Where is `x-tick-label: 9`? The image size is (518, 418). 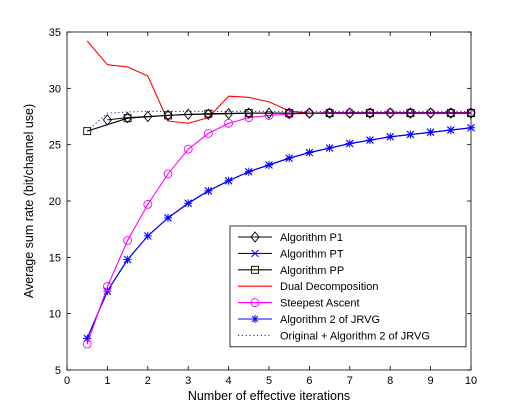 x-tick-label: 9 is located at coordinates (431, 381).